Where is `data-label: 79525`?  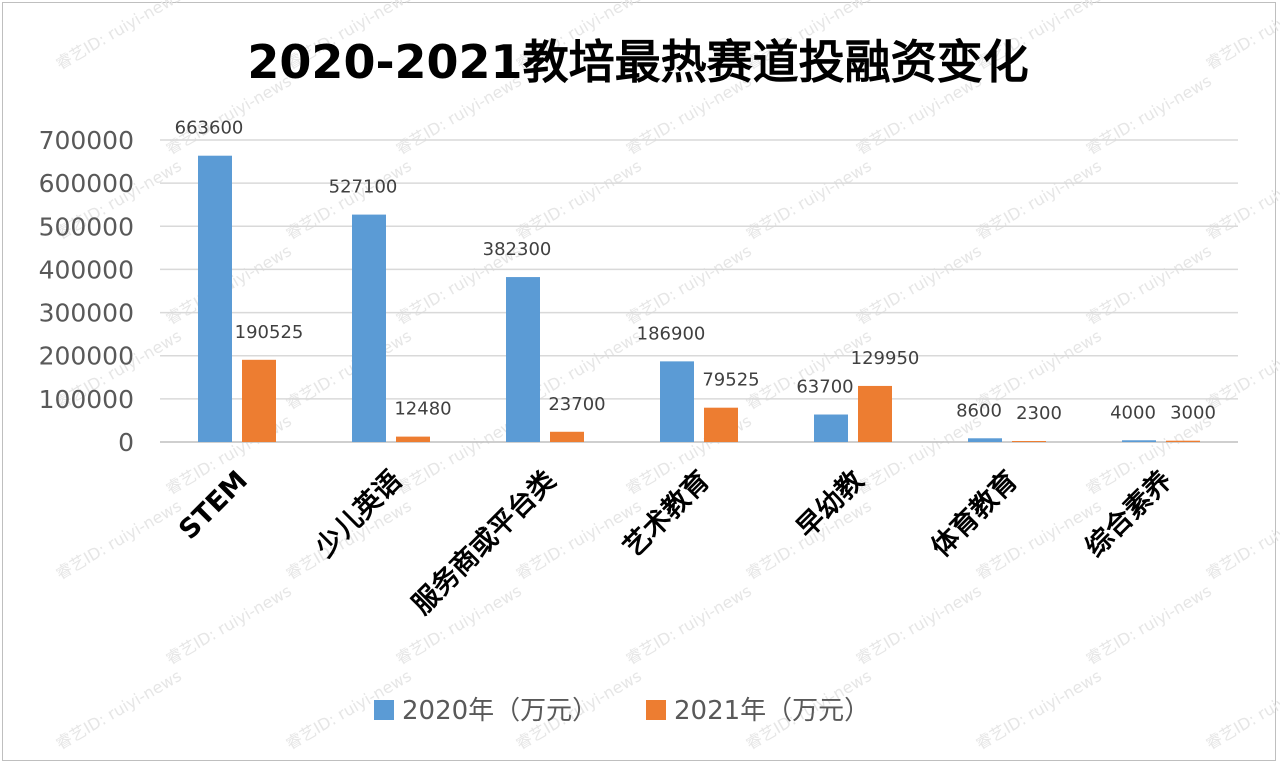
data-label: 79525 is located at coordinates (730, 380).